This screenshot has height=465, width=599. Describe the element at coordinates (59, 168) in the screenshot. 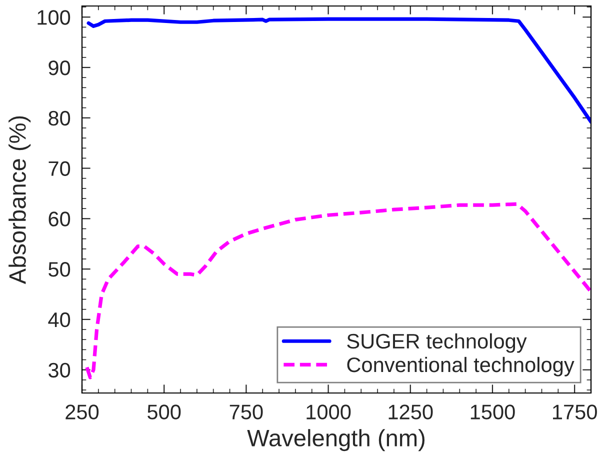

I see `y-tick-label: 70` at that location.